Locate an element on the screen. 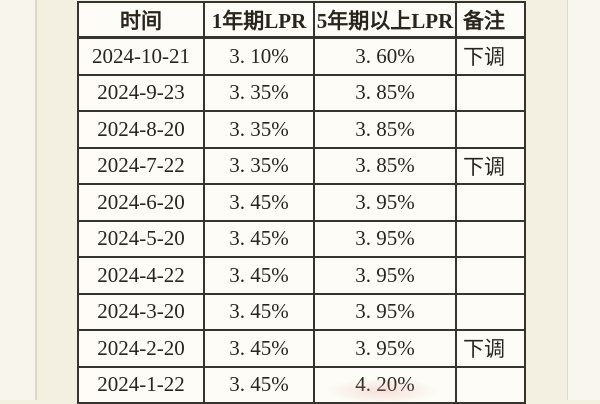 This screenshot has height=404, width=600. col-header-note: 备注 is located at coordinates (490, 20).